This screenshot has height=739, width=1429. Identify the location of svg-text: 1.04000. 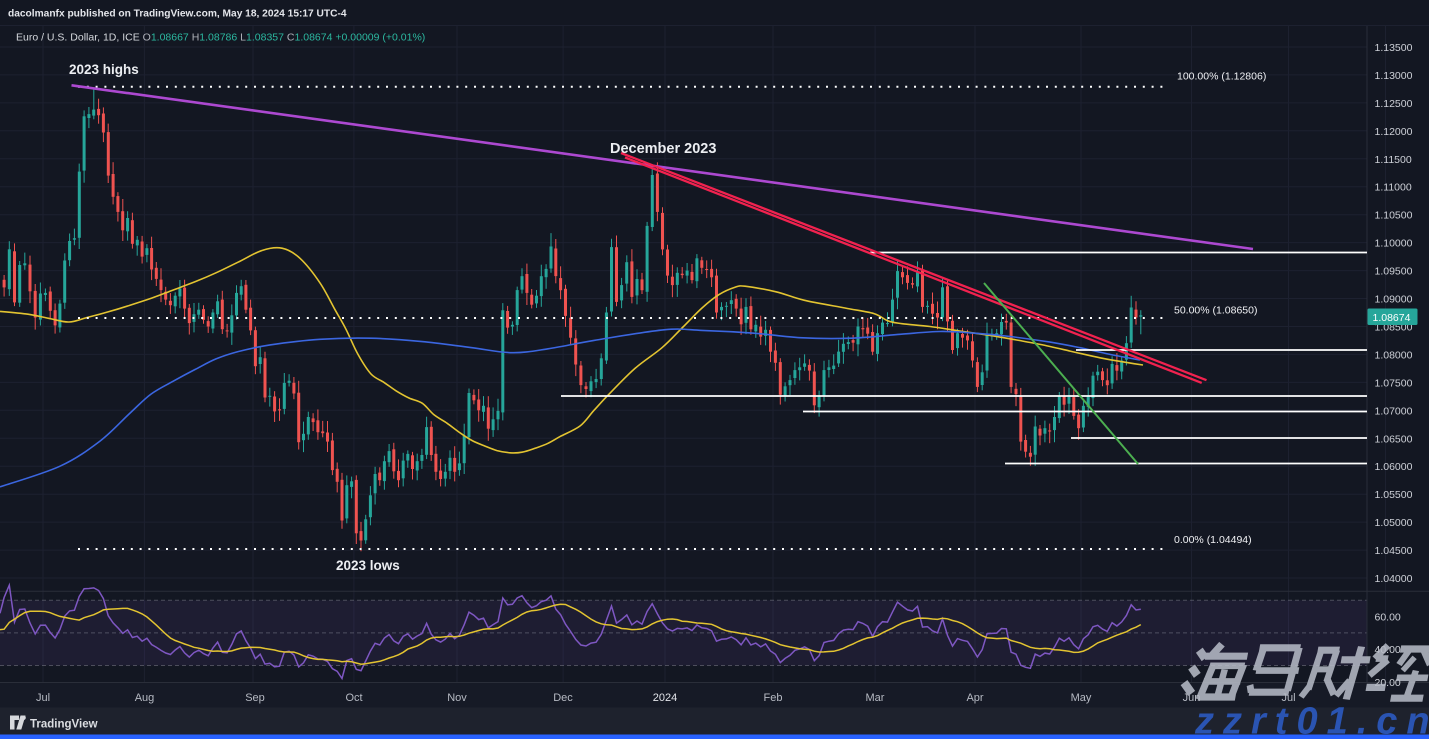
(1394, 579).